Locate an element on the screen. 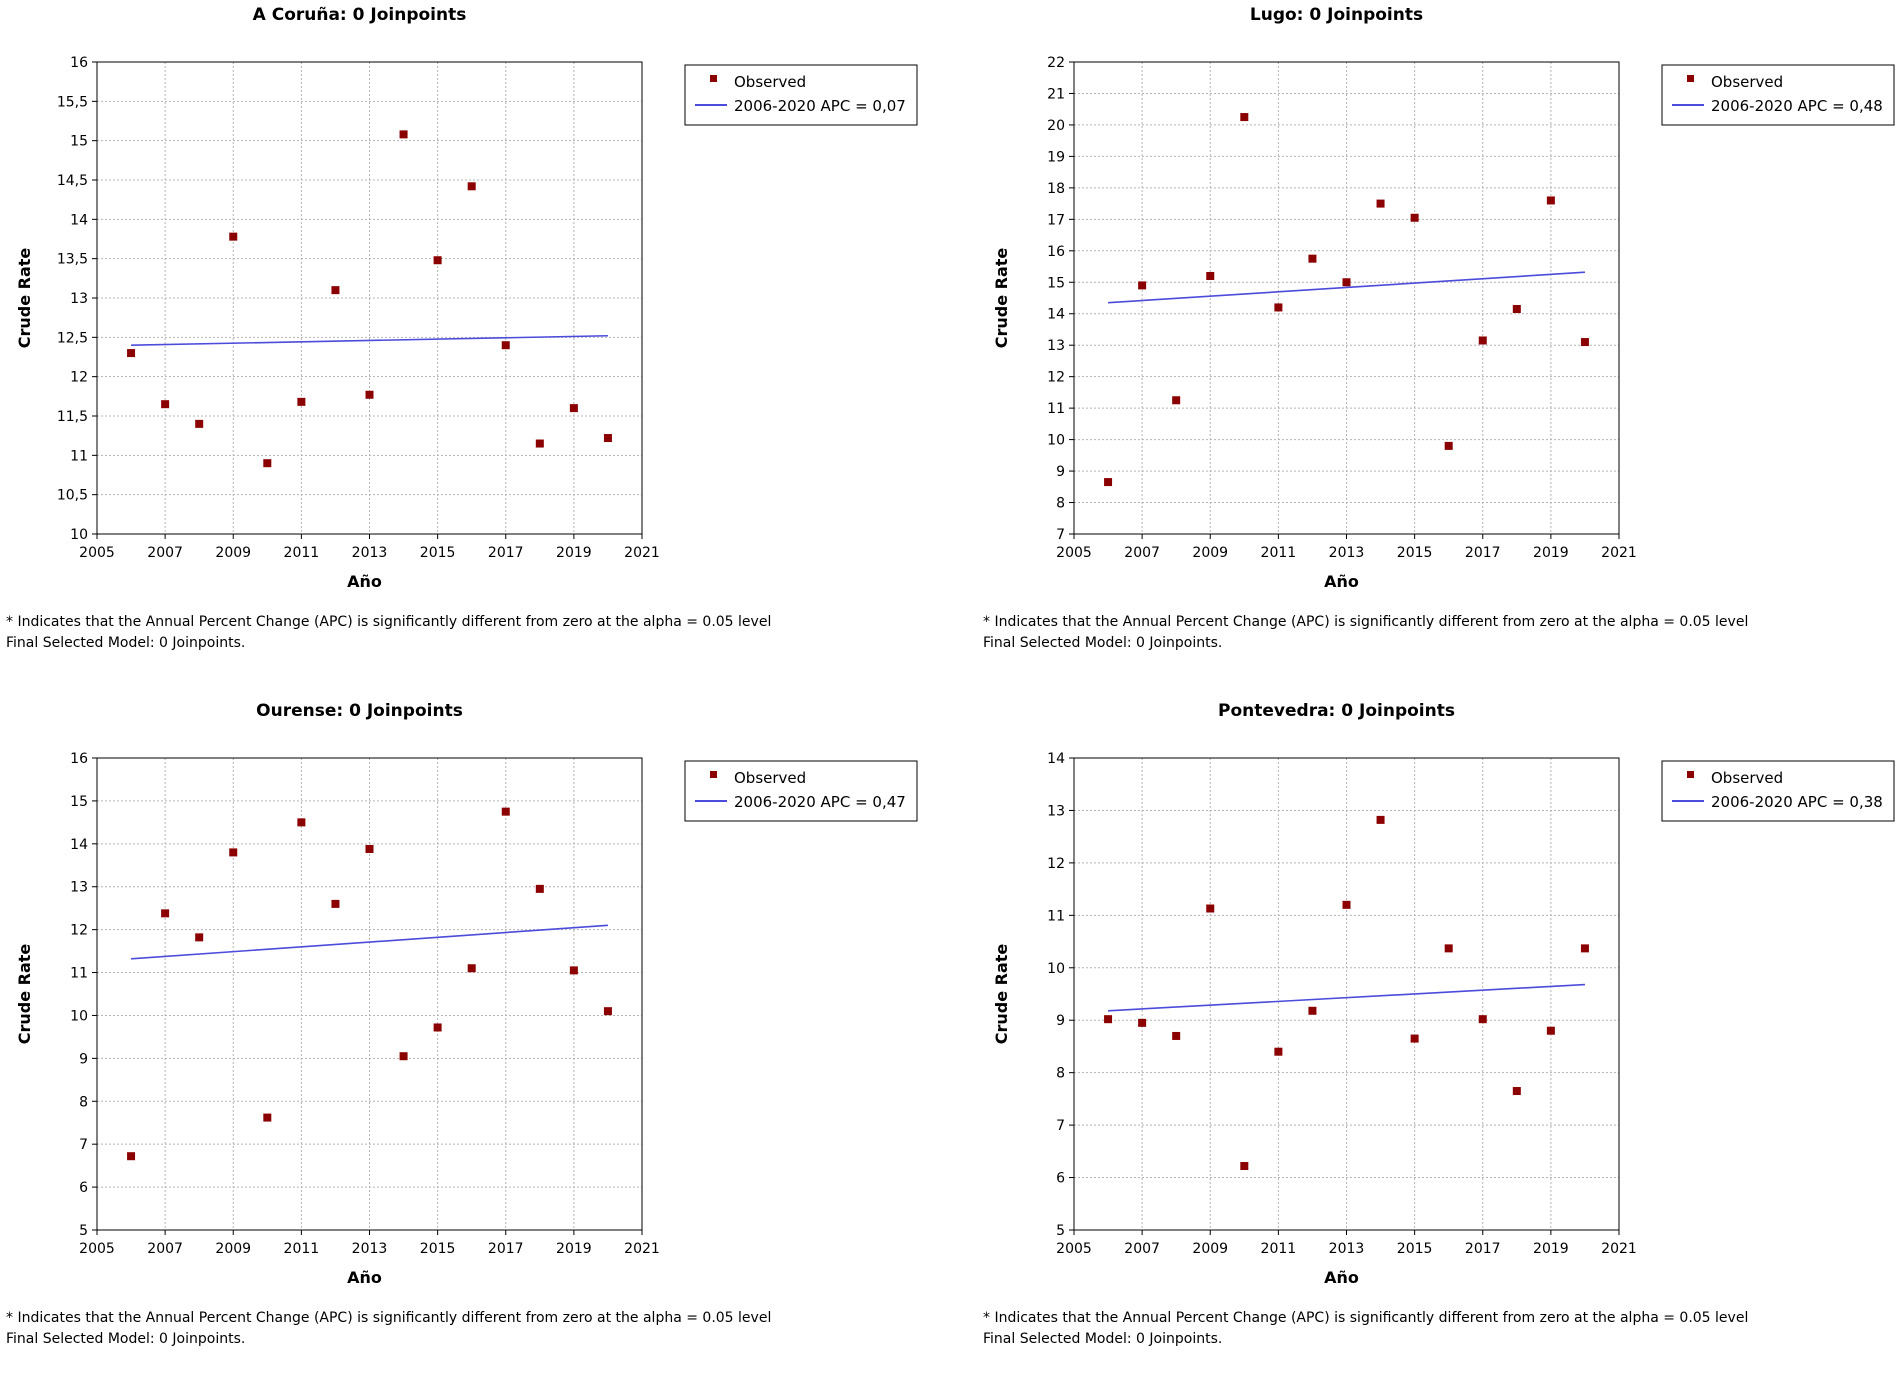 Image resolution: width=1902 pixels, height=1373 pixels. y-tick-label: 7 is located at coordinates (83, 1145).